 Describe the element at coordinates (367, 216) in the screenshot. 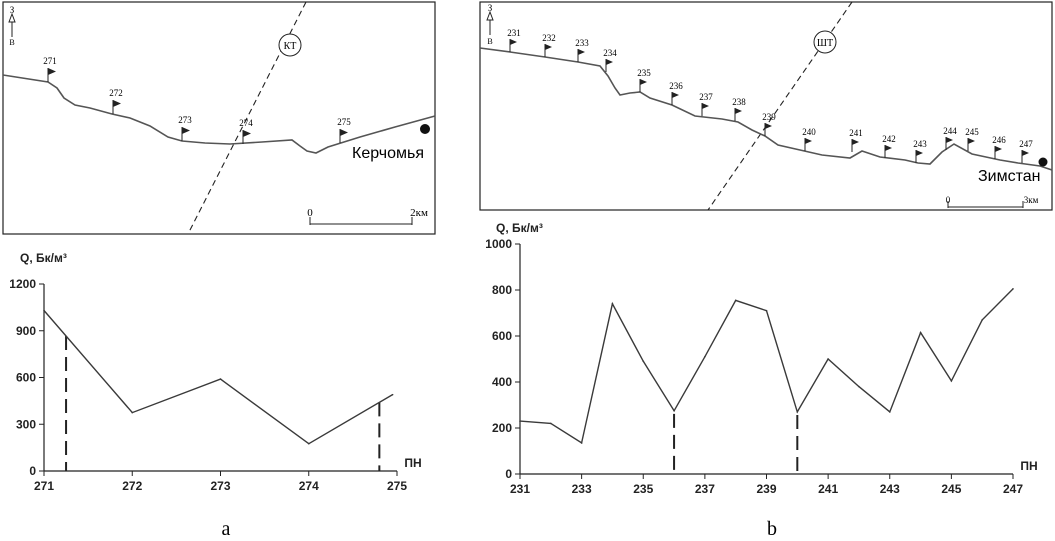

I see `scale-bar-a: 0 2км` at that location.